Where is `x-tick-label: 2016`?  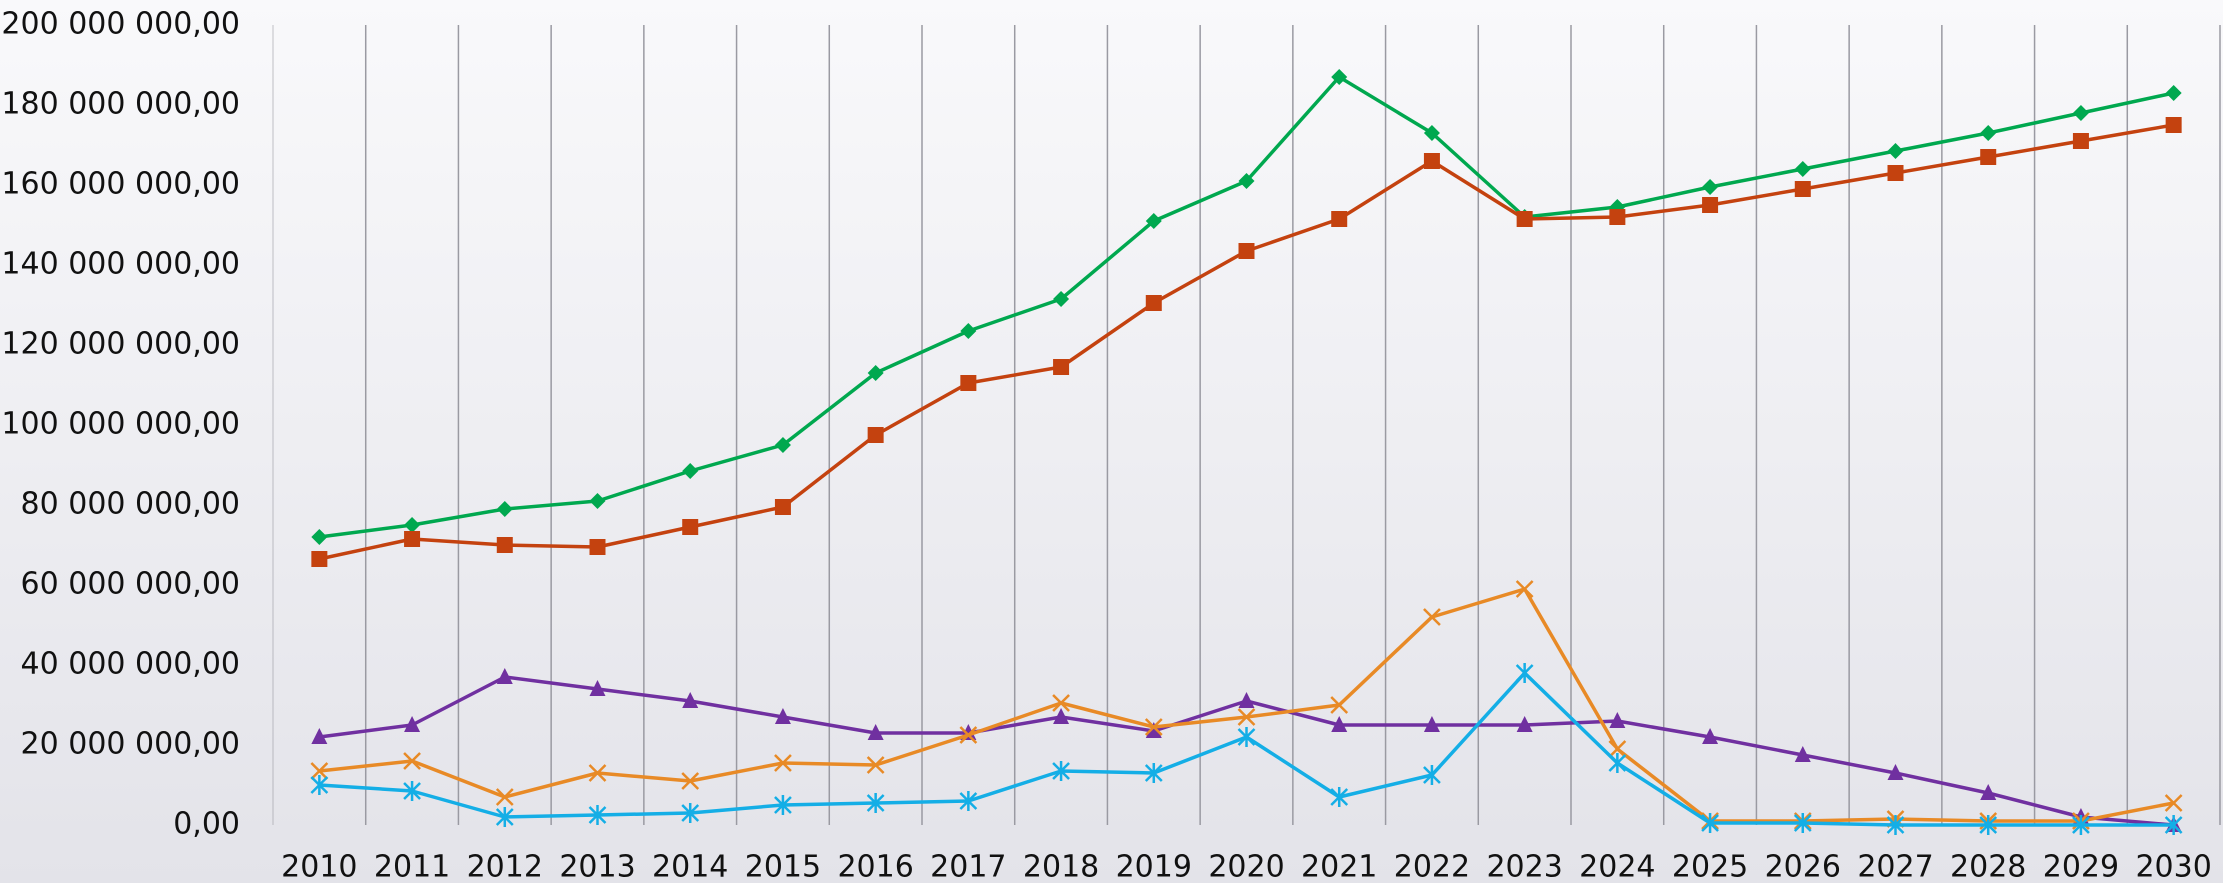
x-tick-label: 2016 is located at coordinates (875, 866).